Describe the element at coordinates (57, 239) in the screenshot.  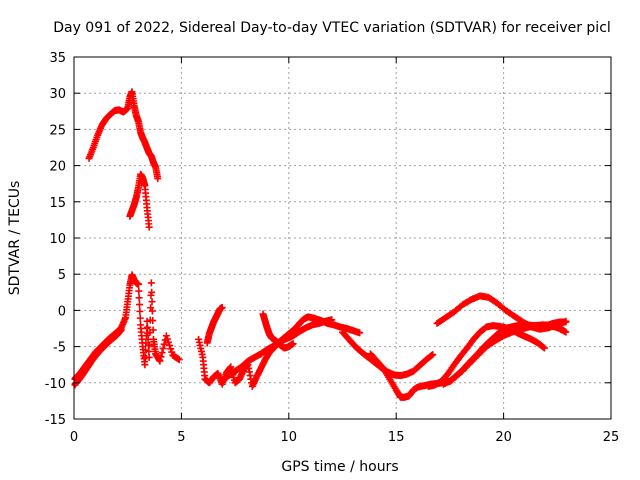
I see `y-tick-label: 10` at that location.